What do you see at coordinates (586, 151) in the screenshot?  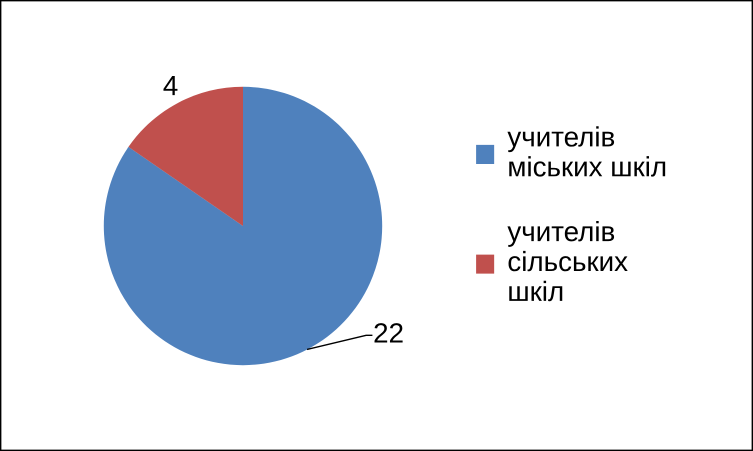 I see `legend-label: учителів міських шкіл` at bounding box center [586, 151].